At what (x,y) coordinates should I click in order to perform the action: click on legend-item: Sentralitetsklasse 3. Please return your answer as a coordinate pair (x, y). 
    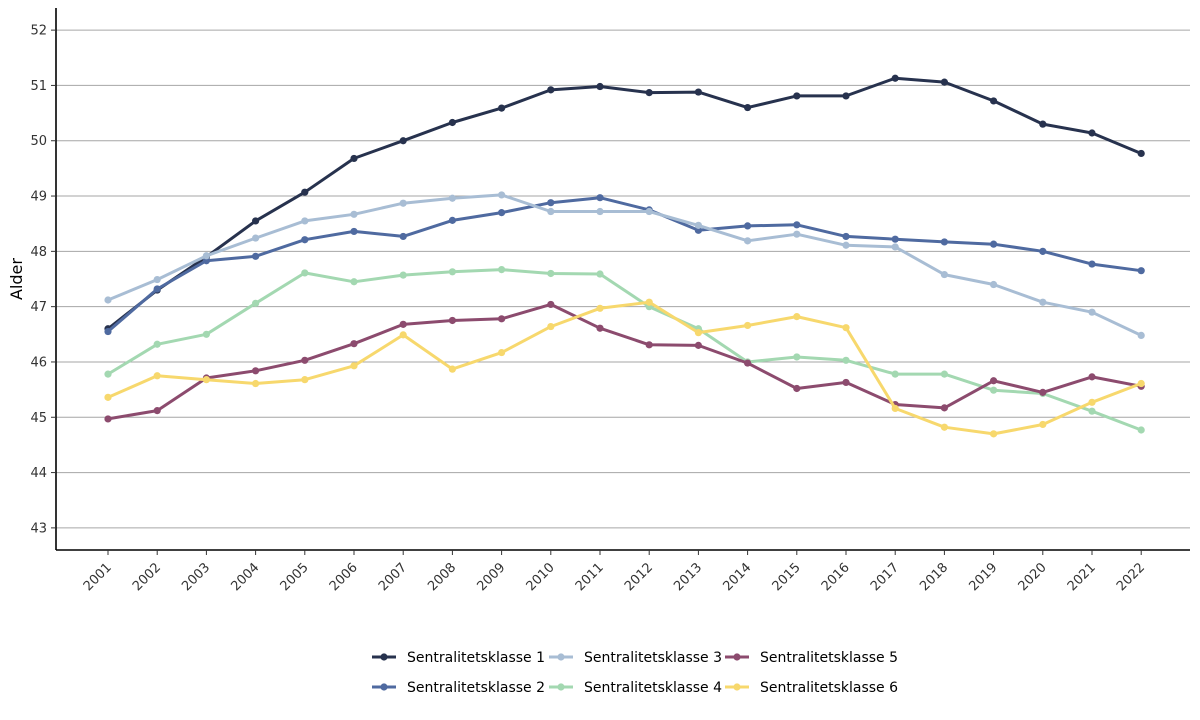
    Looking at the image, I should click on (635, 658).